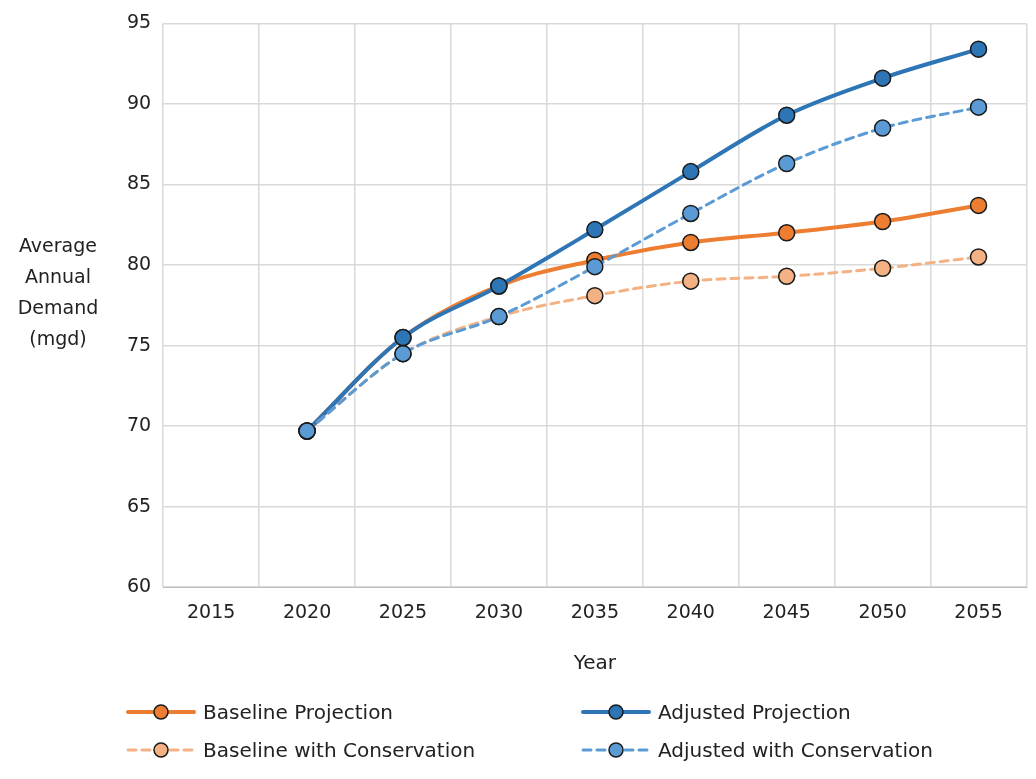 This screenshot has width=1036, height=779. Describe the element at coordinates (795, 750) in the screenshot. I see `legend-label: Adjusted with Conservation` at that location.